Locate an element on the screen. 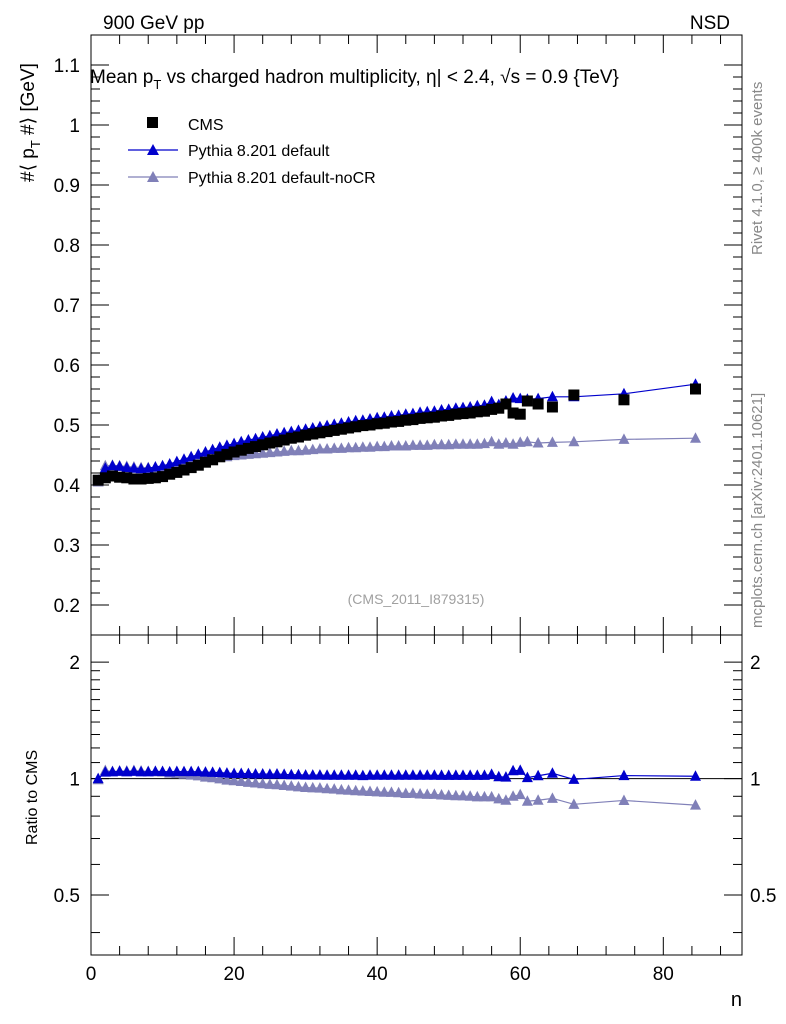  legend-marker-default is located at coordinates (153, 149).